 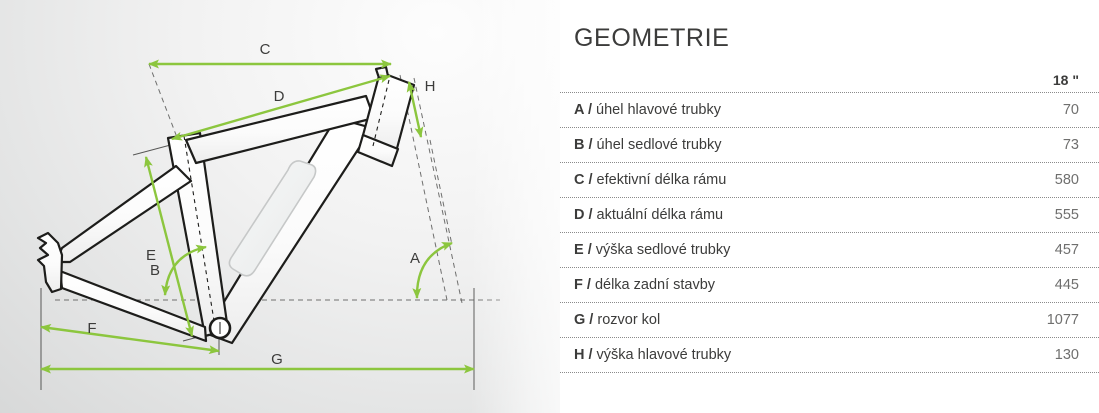 I want to click on geometry-label: B / úhel sedlové trubky, so click(x=648, y=145).